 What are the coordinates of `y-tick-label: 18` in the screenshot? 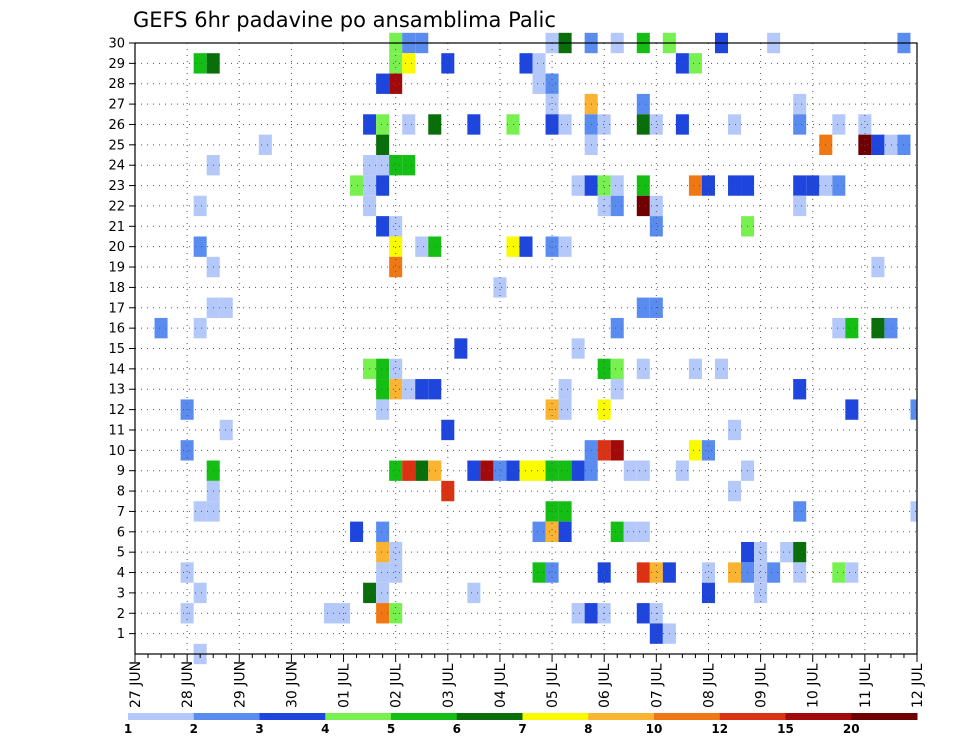 It's located at (116, 288).